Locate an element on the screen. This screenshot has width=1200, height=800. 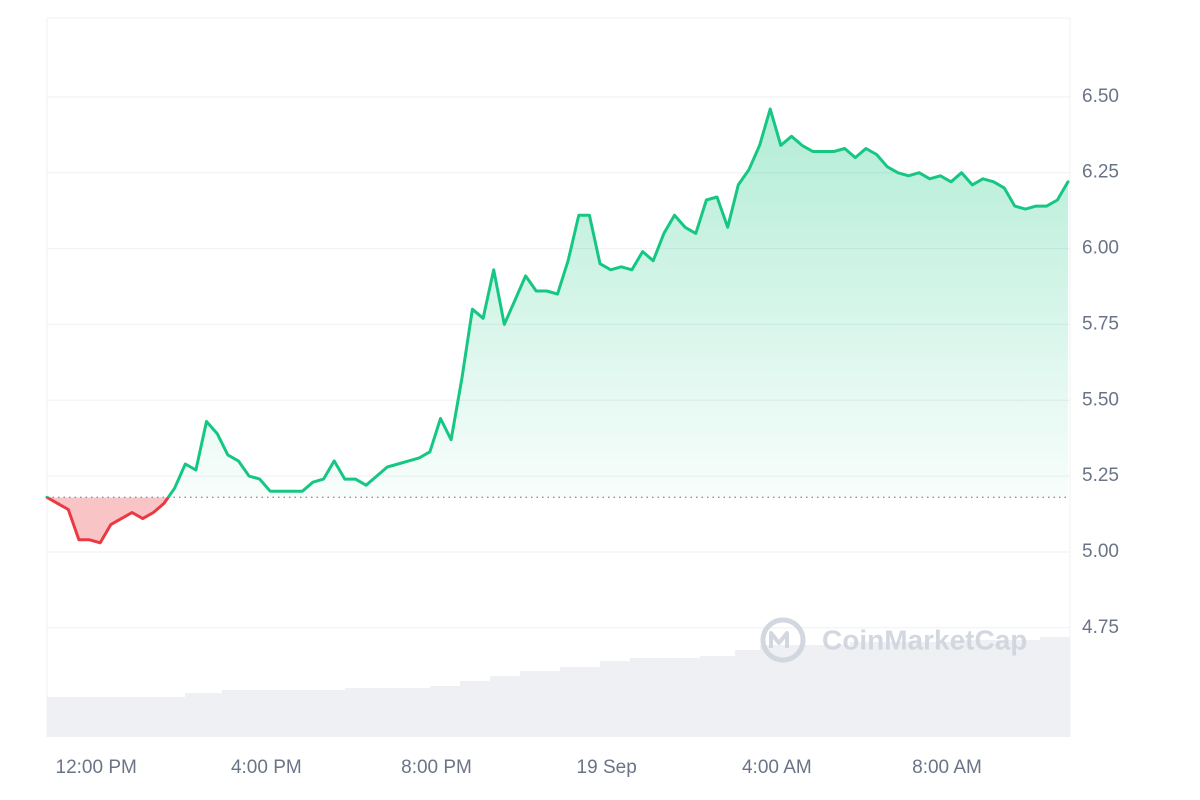
volume-area is located at coordinates (558, 687).